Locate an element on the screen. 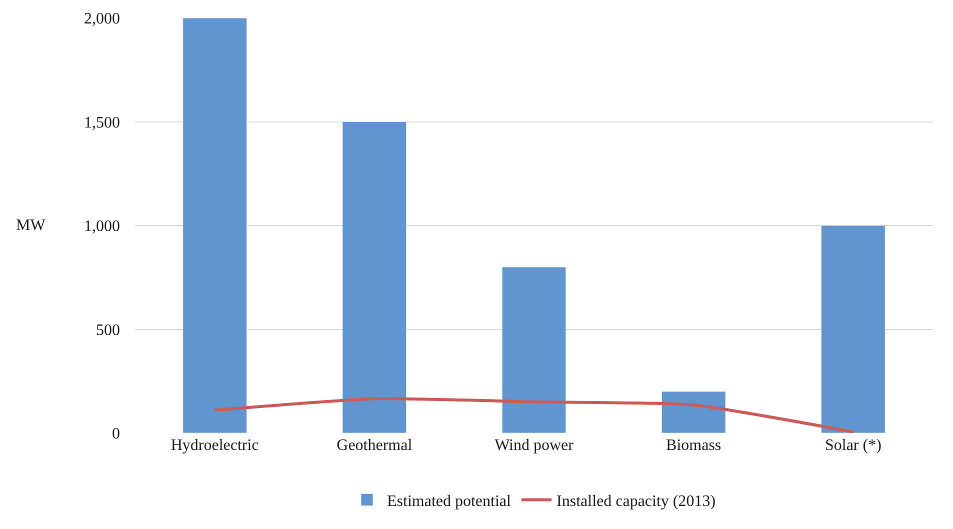 The width and height of the screenshot is (953, 529). y-tick-label: 1,000 is located at coordinates (102, 227).